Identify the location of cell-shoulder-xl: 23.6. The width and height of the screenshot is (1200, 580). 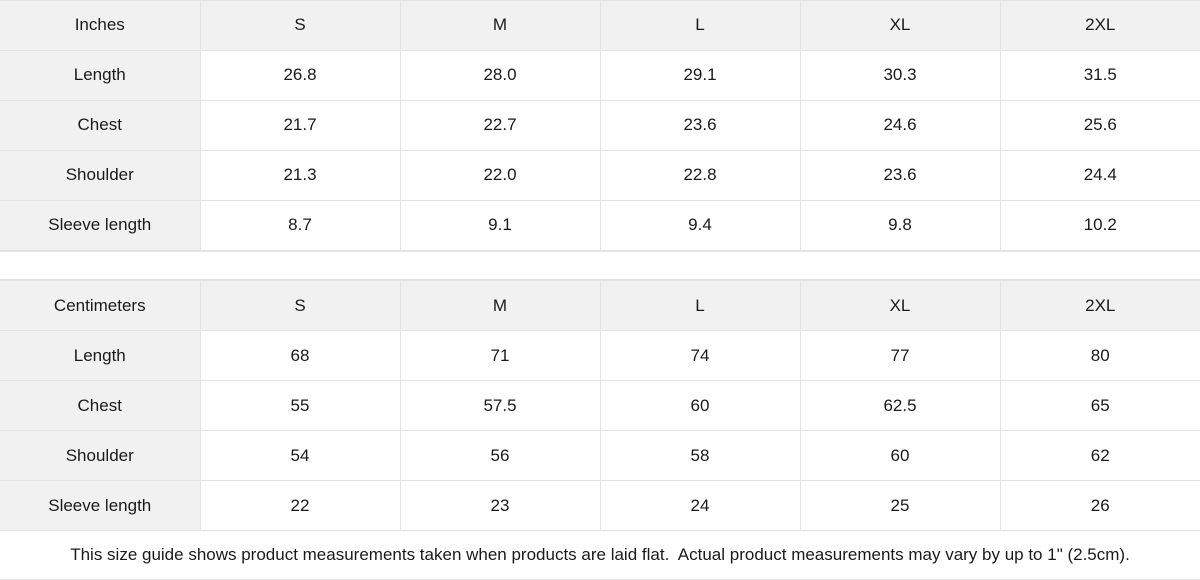
(900, 175).